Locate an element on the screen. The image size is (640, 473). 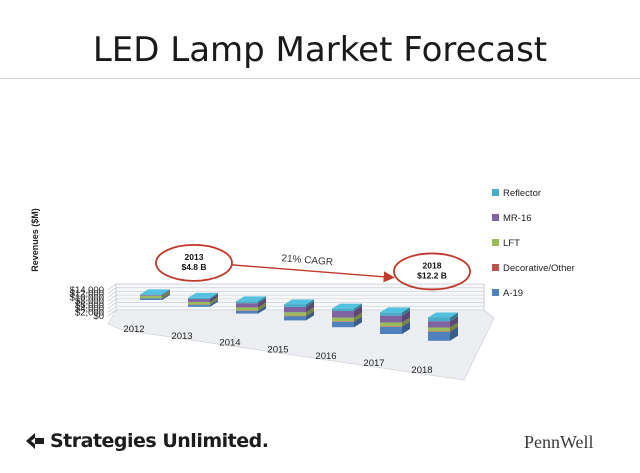
strategies-unlimited-logo: Strategies Unlimited. is located at coordinates (146, 441).